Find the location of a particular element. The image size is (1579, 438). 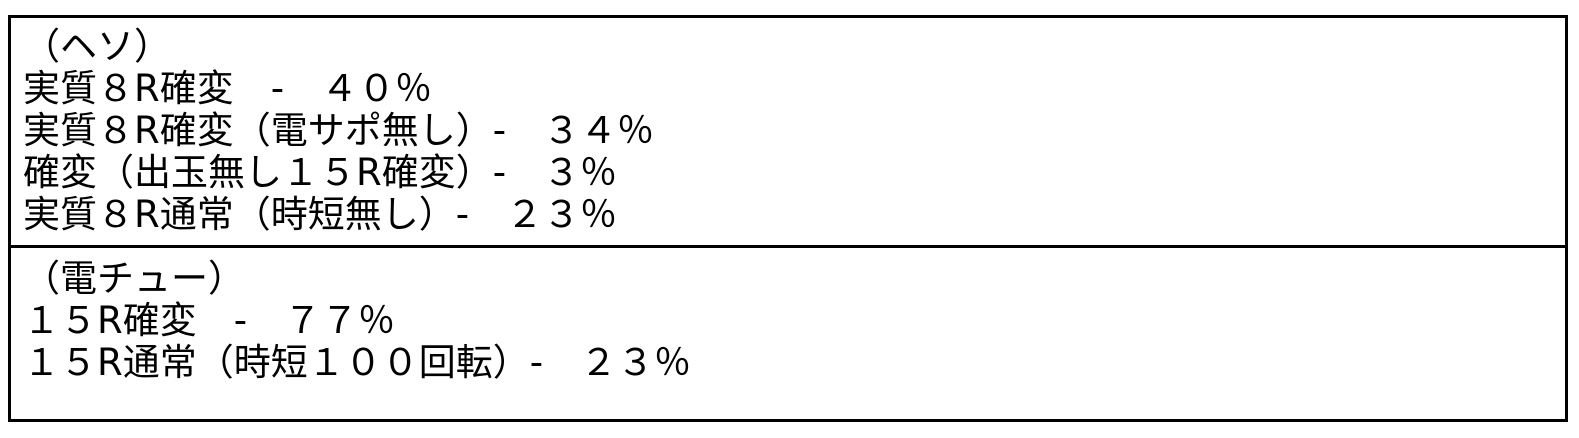

probability-line: 実質８R確変（電サポ無し）- ３４％ is located at coordinates (339, 130).